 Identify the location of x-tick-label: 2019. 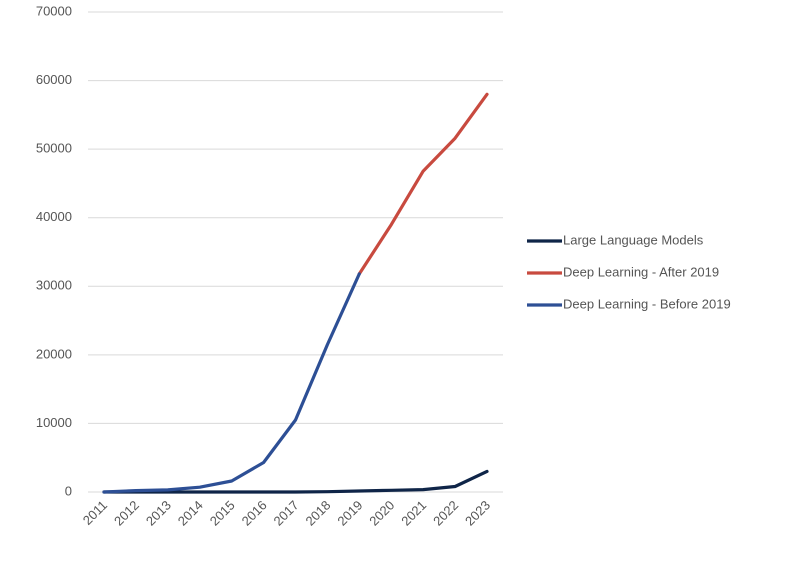
(349, 513).